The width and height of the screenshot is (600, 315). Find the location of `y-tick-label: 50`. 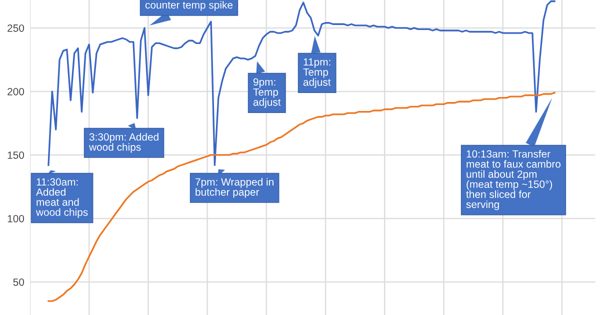

y-tick-label: 50 is located at coordinates (18, 282).